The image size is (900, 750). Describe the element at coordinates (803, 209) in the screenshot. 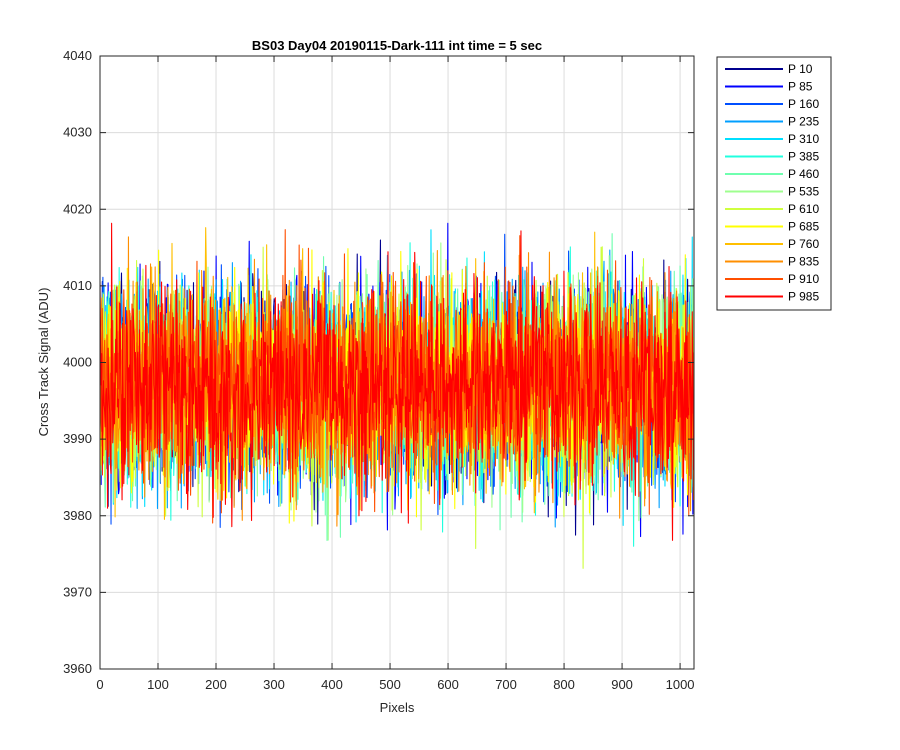

I see `legend-label: P 610` at that location.